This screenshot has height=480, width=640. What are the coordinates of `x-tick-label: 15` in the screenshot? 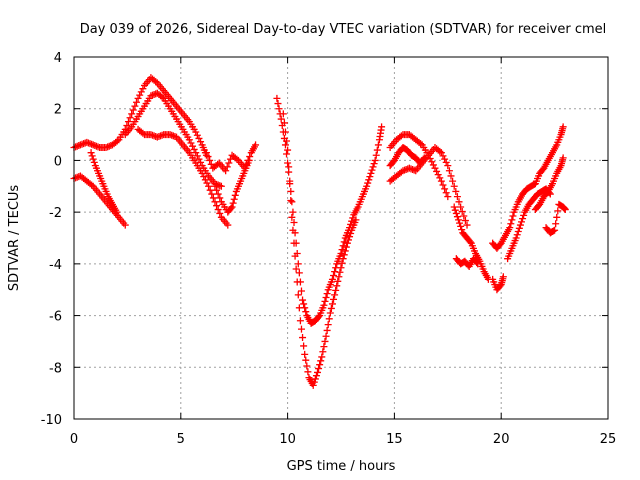 It's located at (394, 439).